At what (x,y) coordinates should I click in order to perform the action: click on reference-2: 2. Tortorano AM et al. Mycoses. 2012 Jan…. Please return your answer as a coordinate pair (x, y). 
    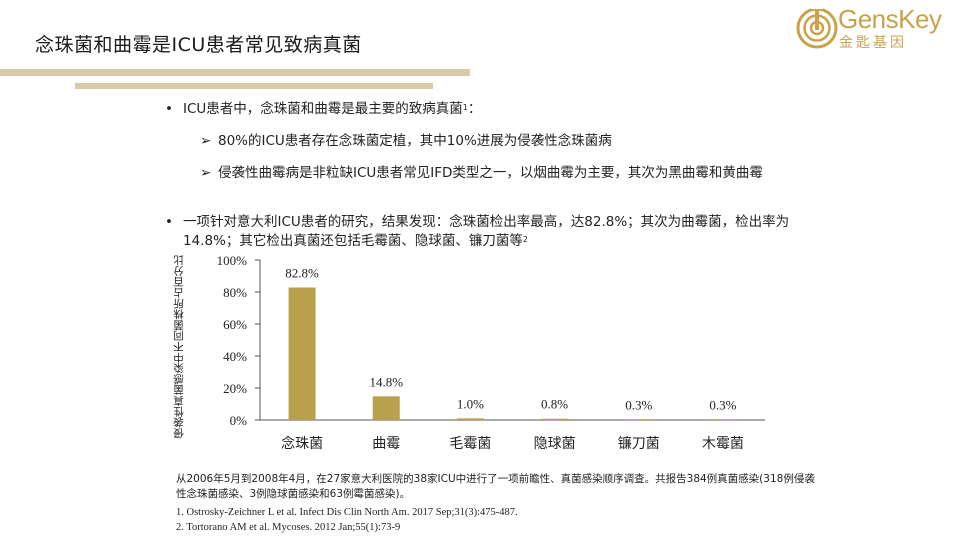
    Looking at the image, I should click on (288, 527).